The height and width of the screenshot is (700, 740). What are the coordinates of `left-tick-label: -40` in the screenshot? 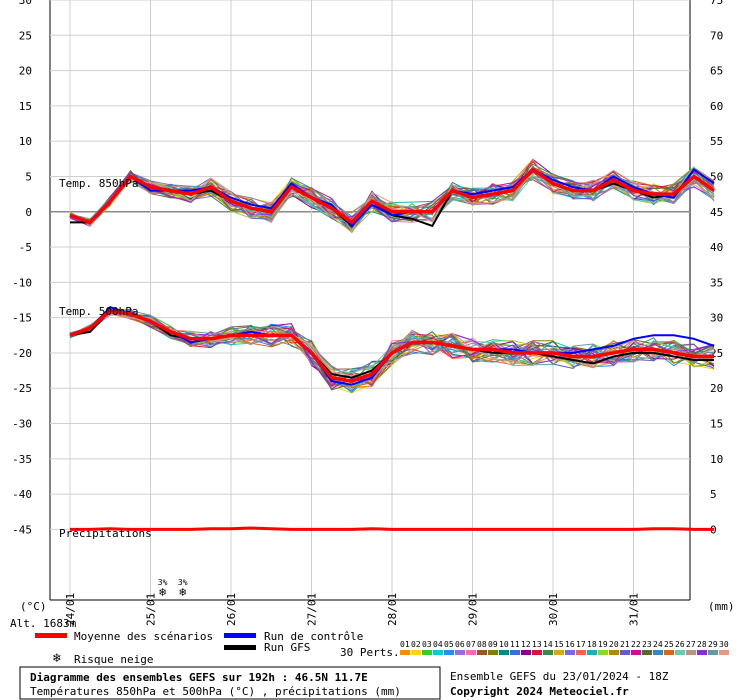 It's located at (22, 494).